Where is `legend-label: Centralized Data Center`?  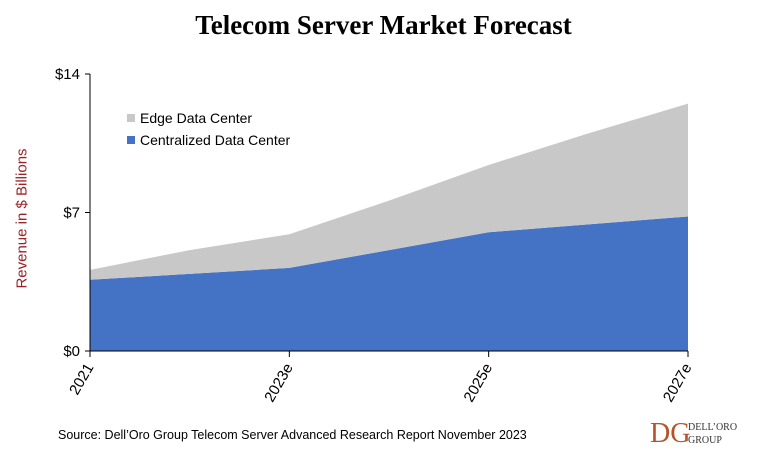
legend-label: Centralized Data Center is located at coordinates (215, 140).